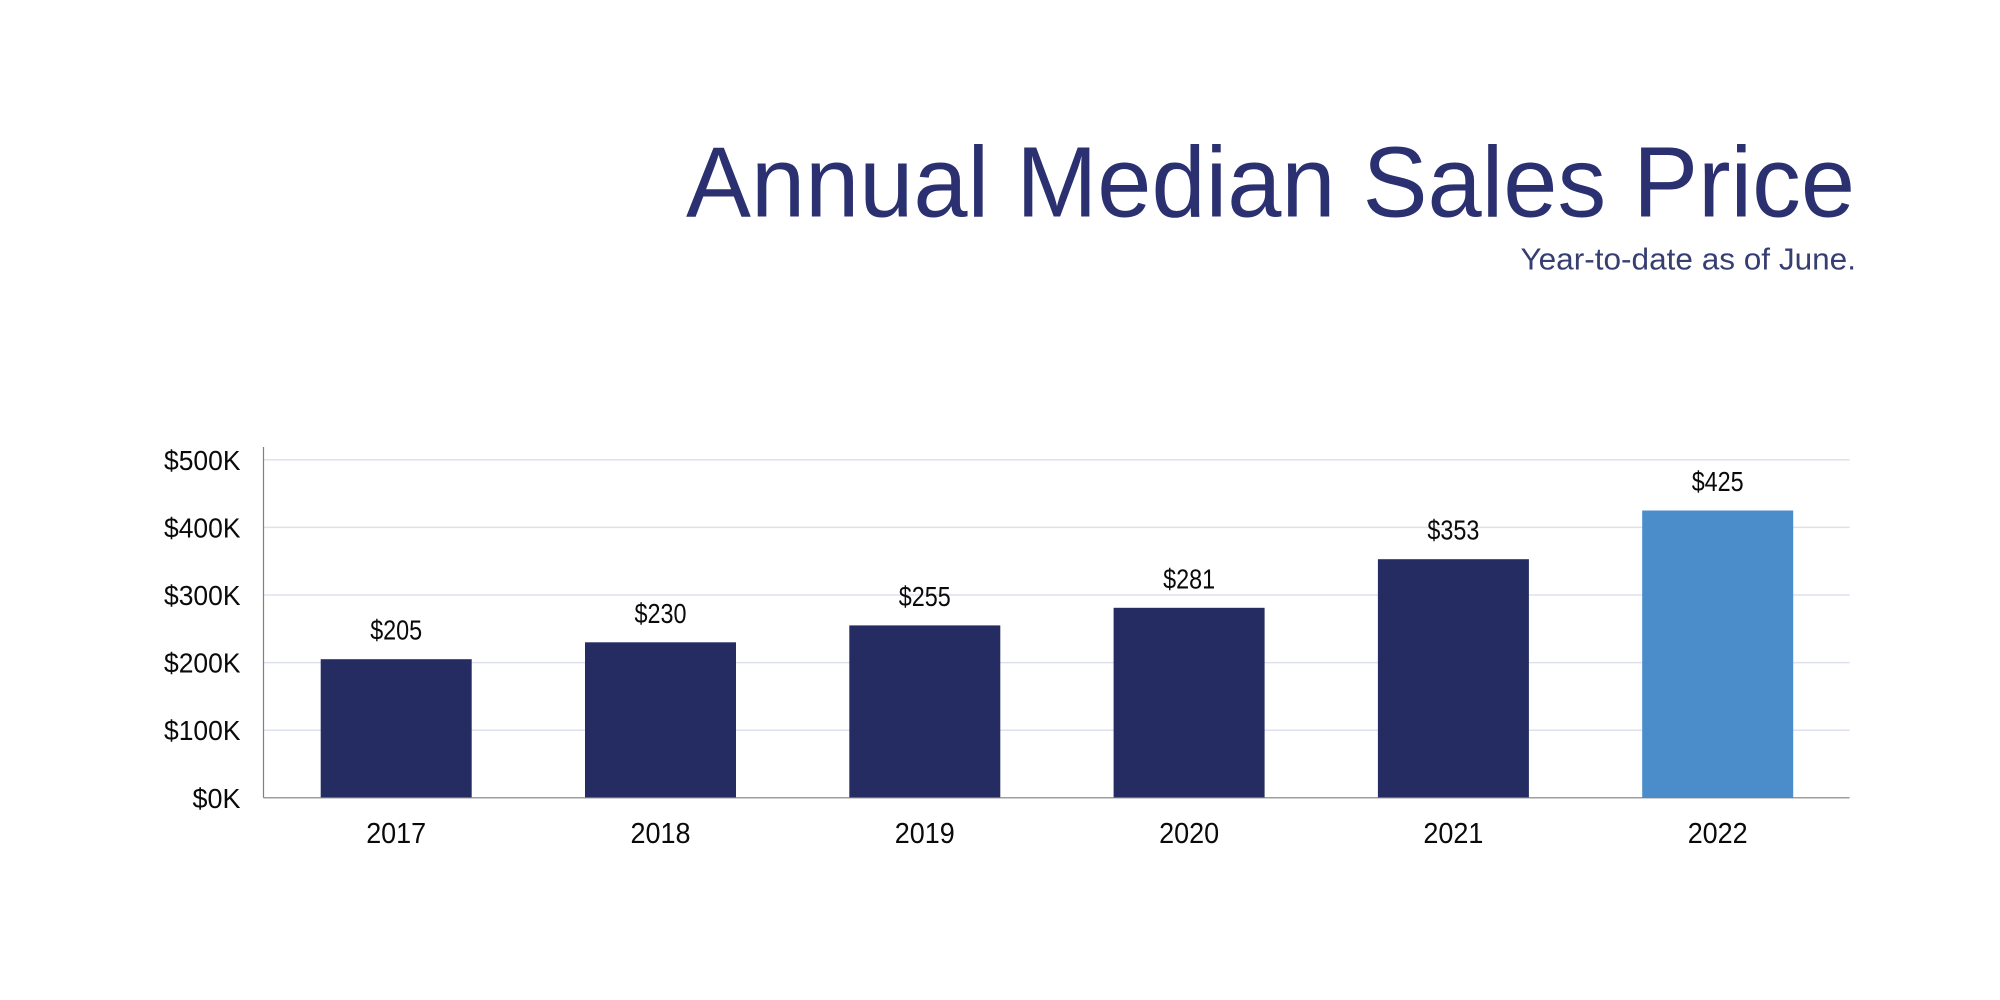 The width and height of the screenshot is (2000, 1000). I want to click on svg-text: $400K, so click(202, 527).